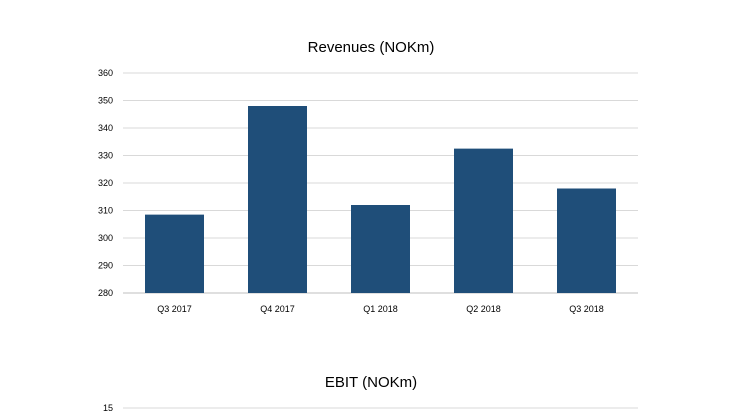 The height and width of the screenshot is (419, 746). What do you see at coordinates (586, 309) in the screenshot?
I see `revenues-x-tick-label: Q3 2018` at bounding box center [586, 309].